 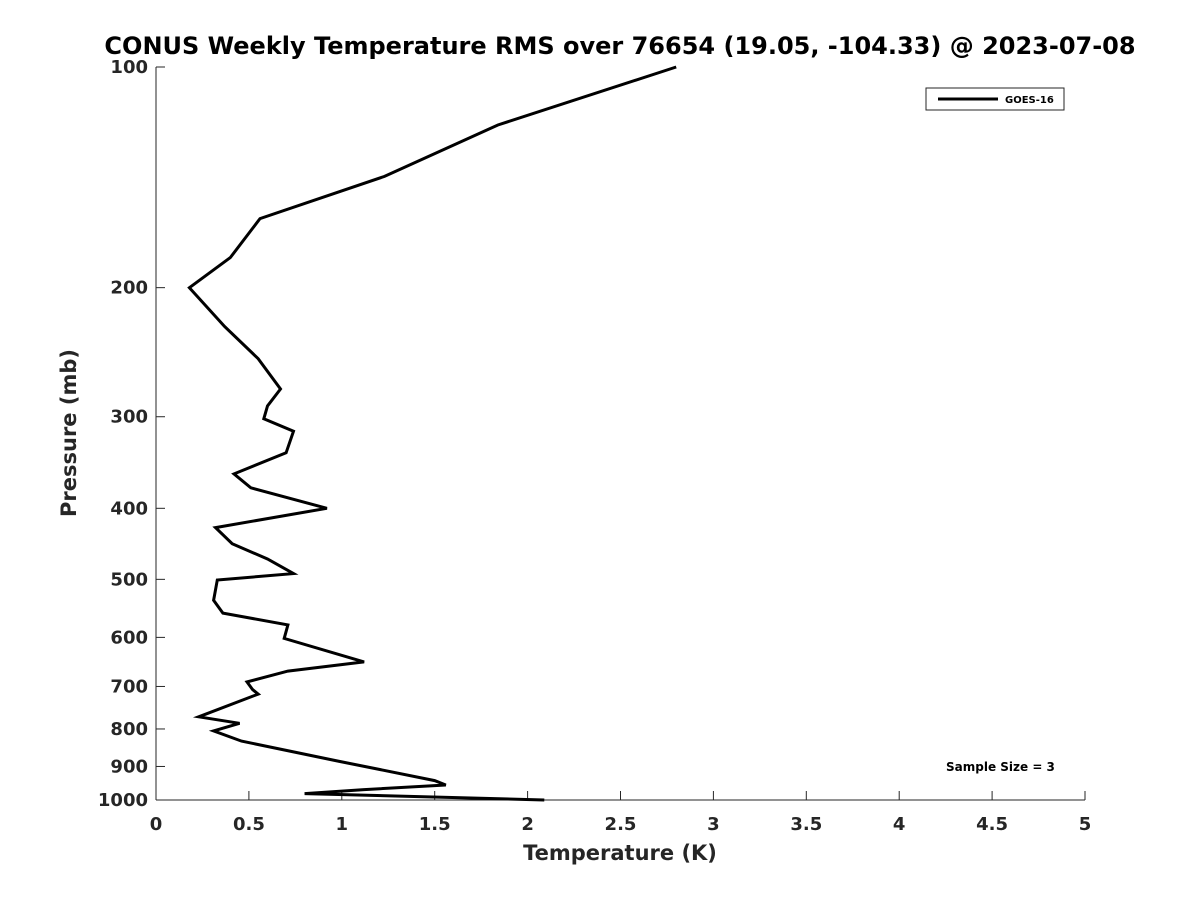 I want to click on y-ticks: 100 200 300 400 500 600 700 800 900 1000, so click(x=131, y=434).